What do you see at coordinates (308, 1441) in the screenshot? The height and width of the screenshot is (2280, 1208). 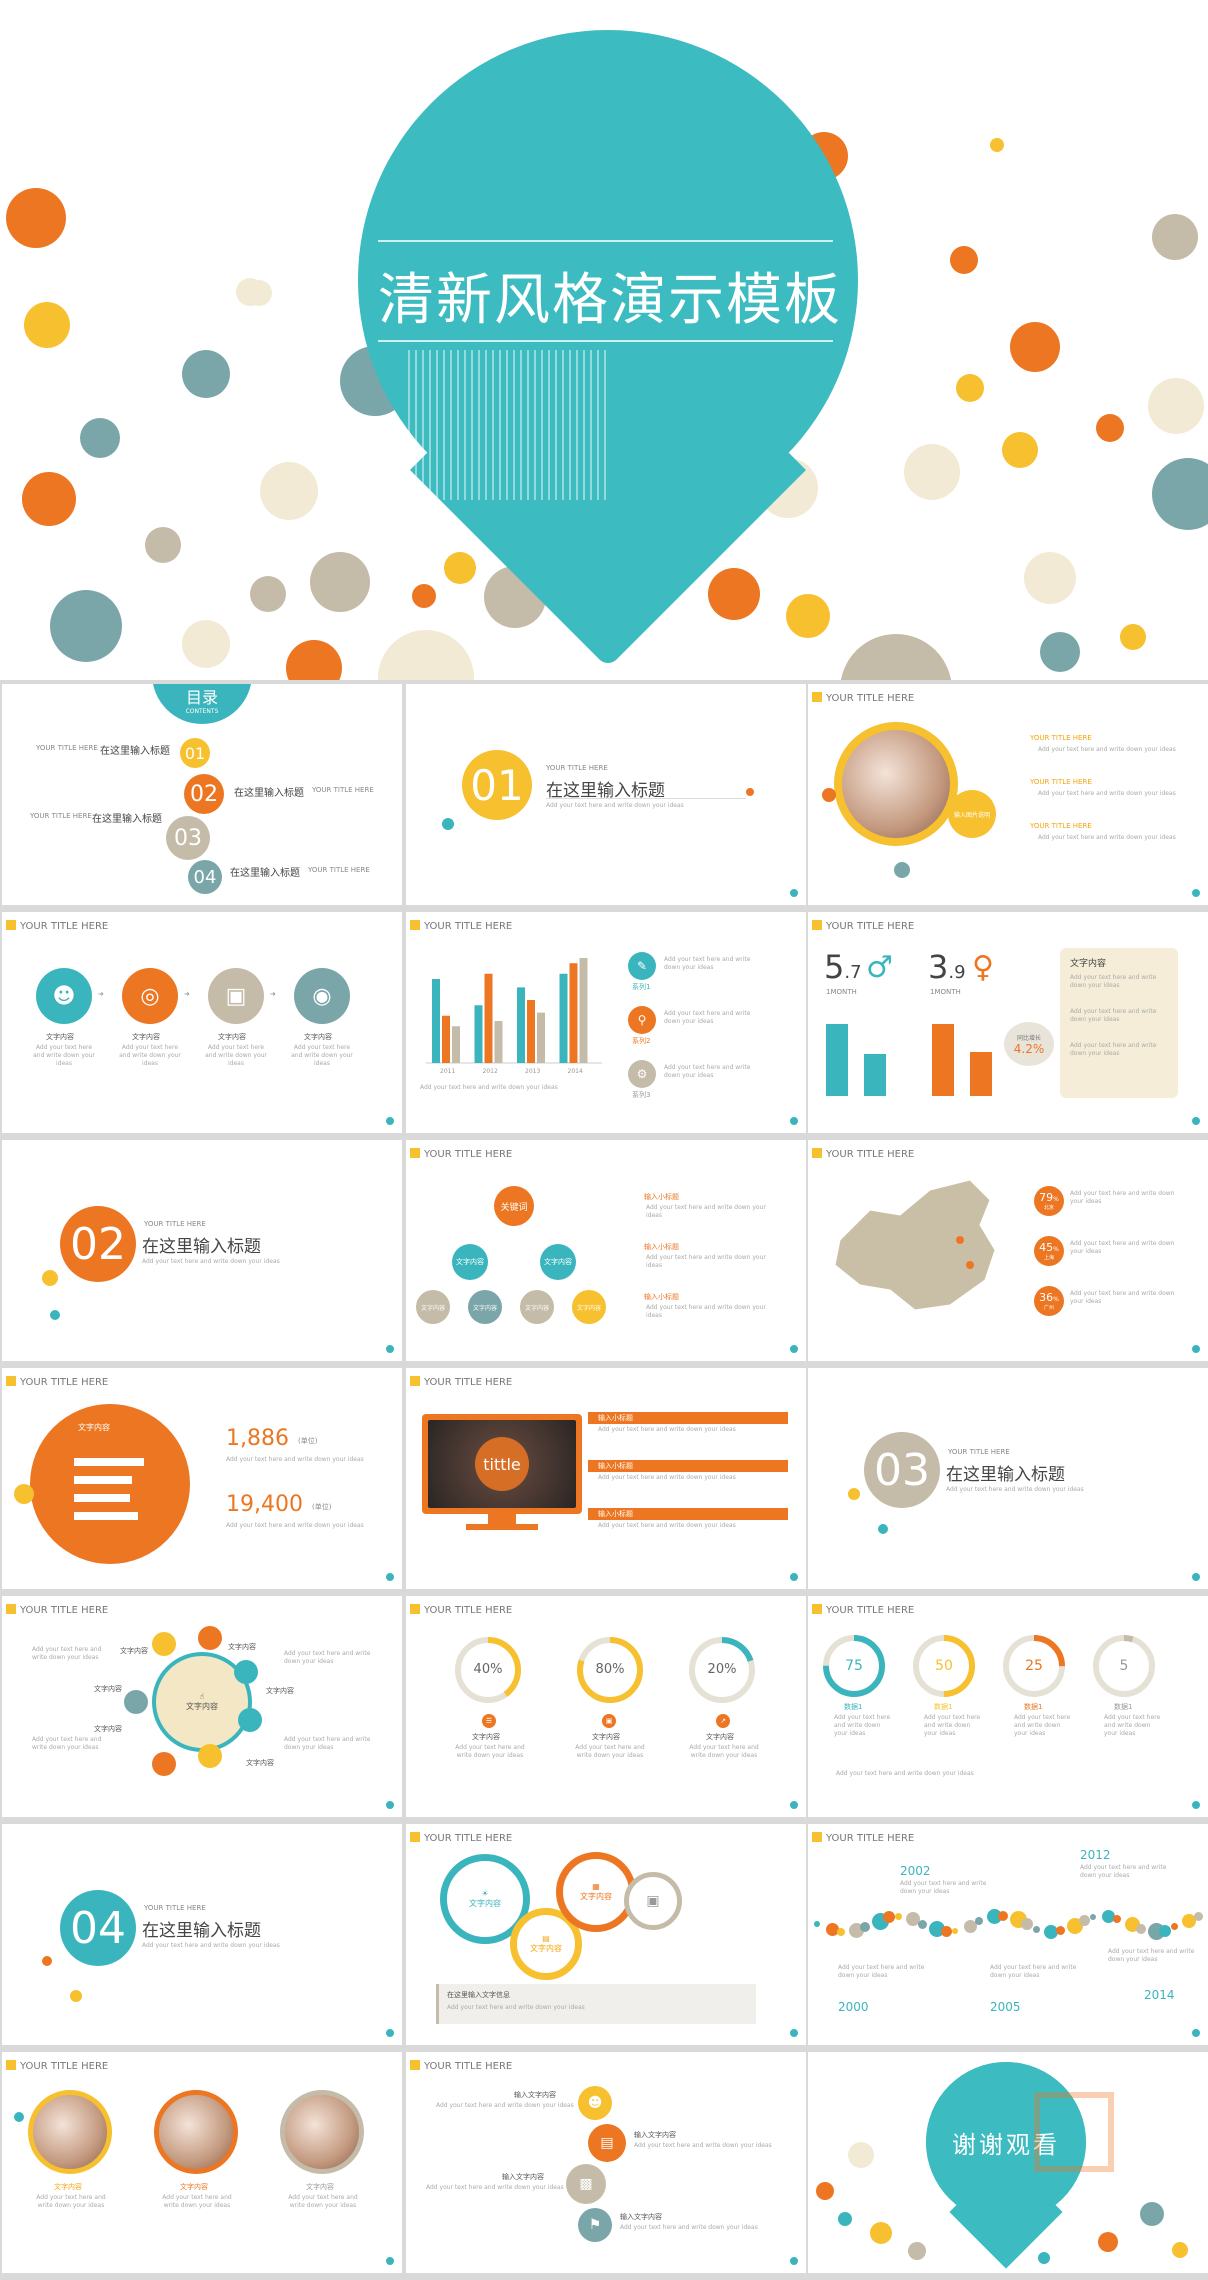 I see `unit: (单位)` at bounding box center [308, 1441].